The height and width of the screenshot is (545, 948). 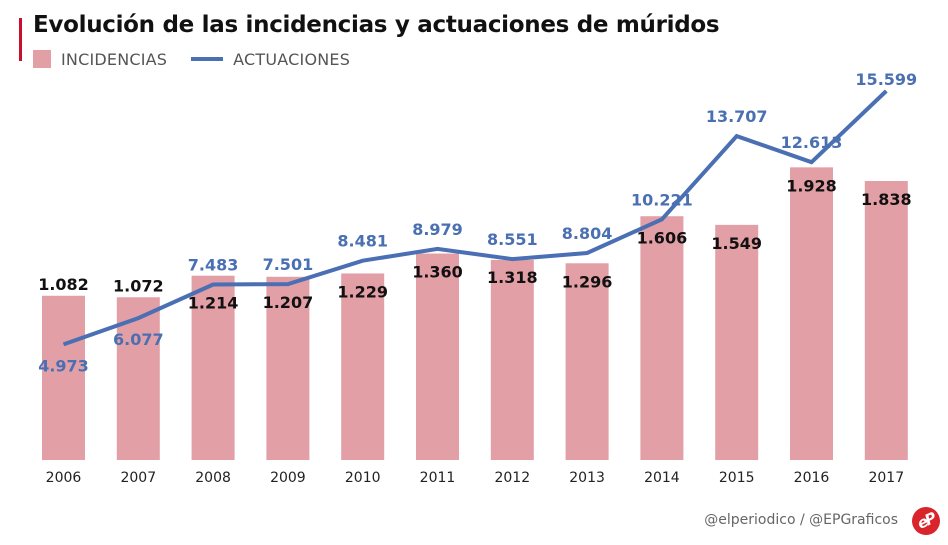 I want to click on line-value-label: 15.599, so click(x=886, y=79).